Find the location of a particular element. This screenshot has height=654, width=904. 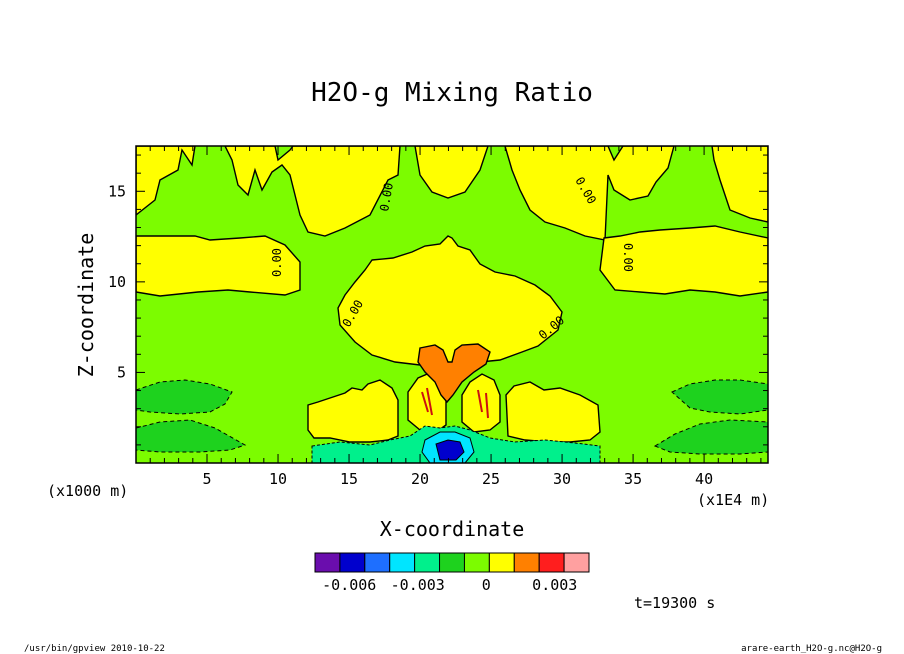

footer-right: arare-earth_H2O-g.nc@H2O-g is located at coordinates (811, 649).